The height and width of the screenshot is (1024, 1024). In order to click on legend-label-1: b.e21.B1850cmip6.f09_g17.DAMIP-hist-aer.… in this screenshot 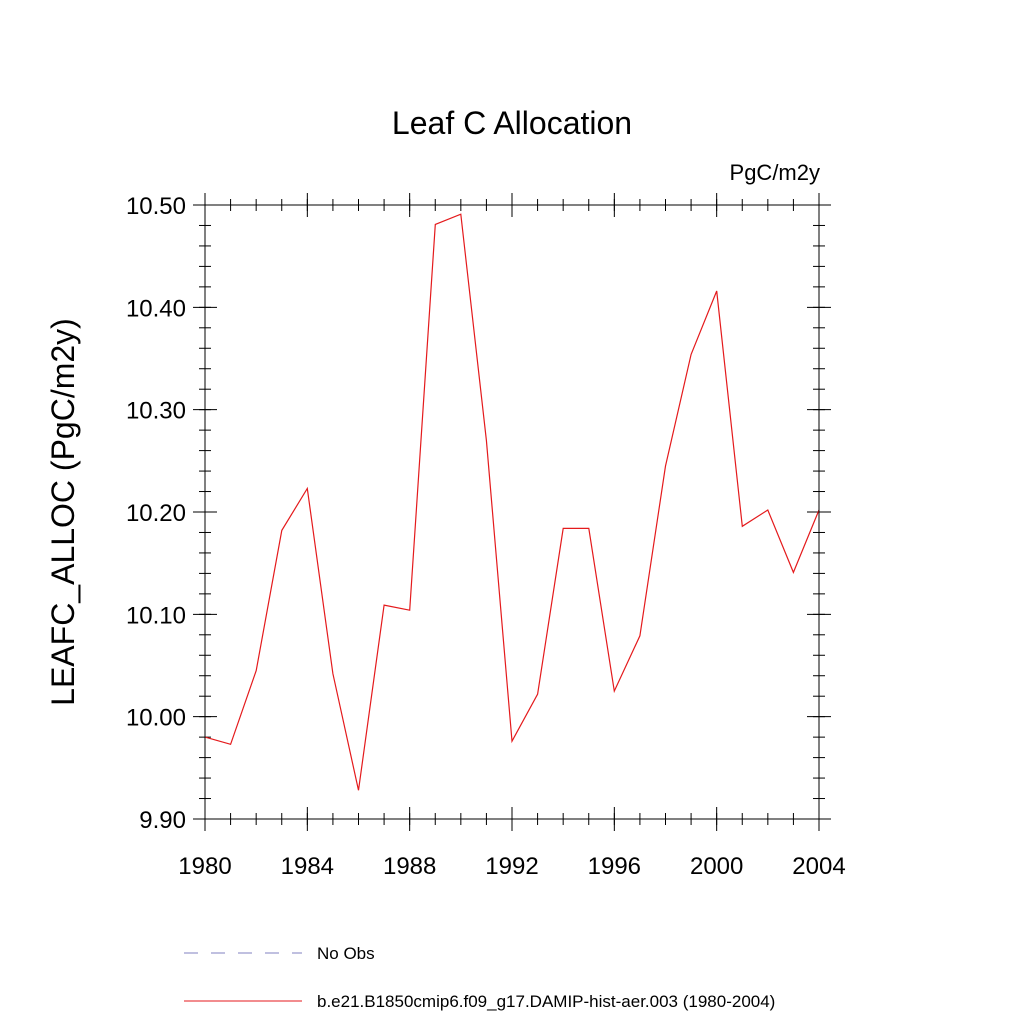, I will do `click(546, 1001)`.